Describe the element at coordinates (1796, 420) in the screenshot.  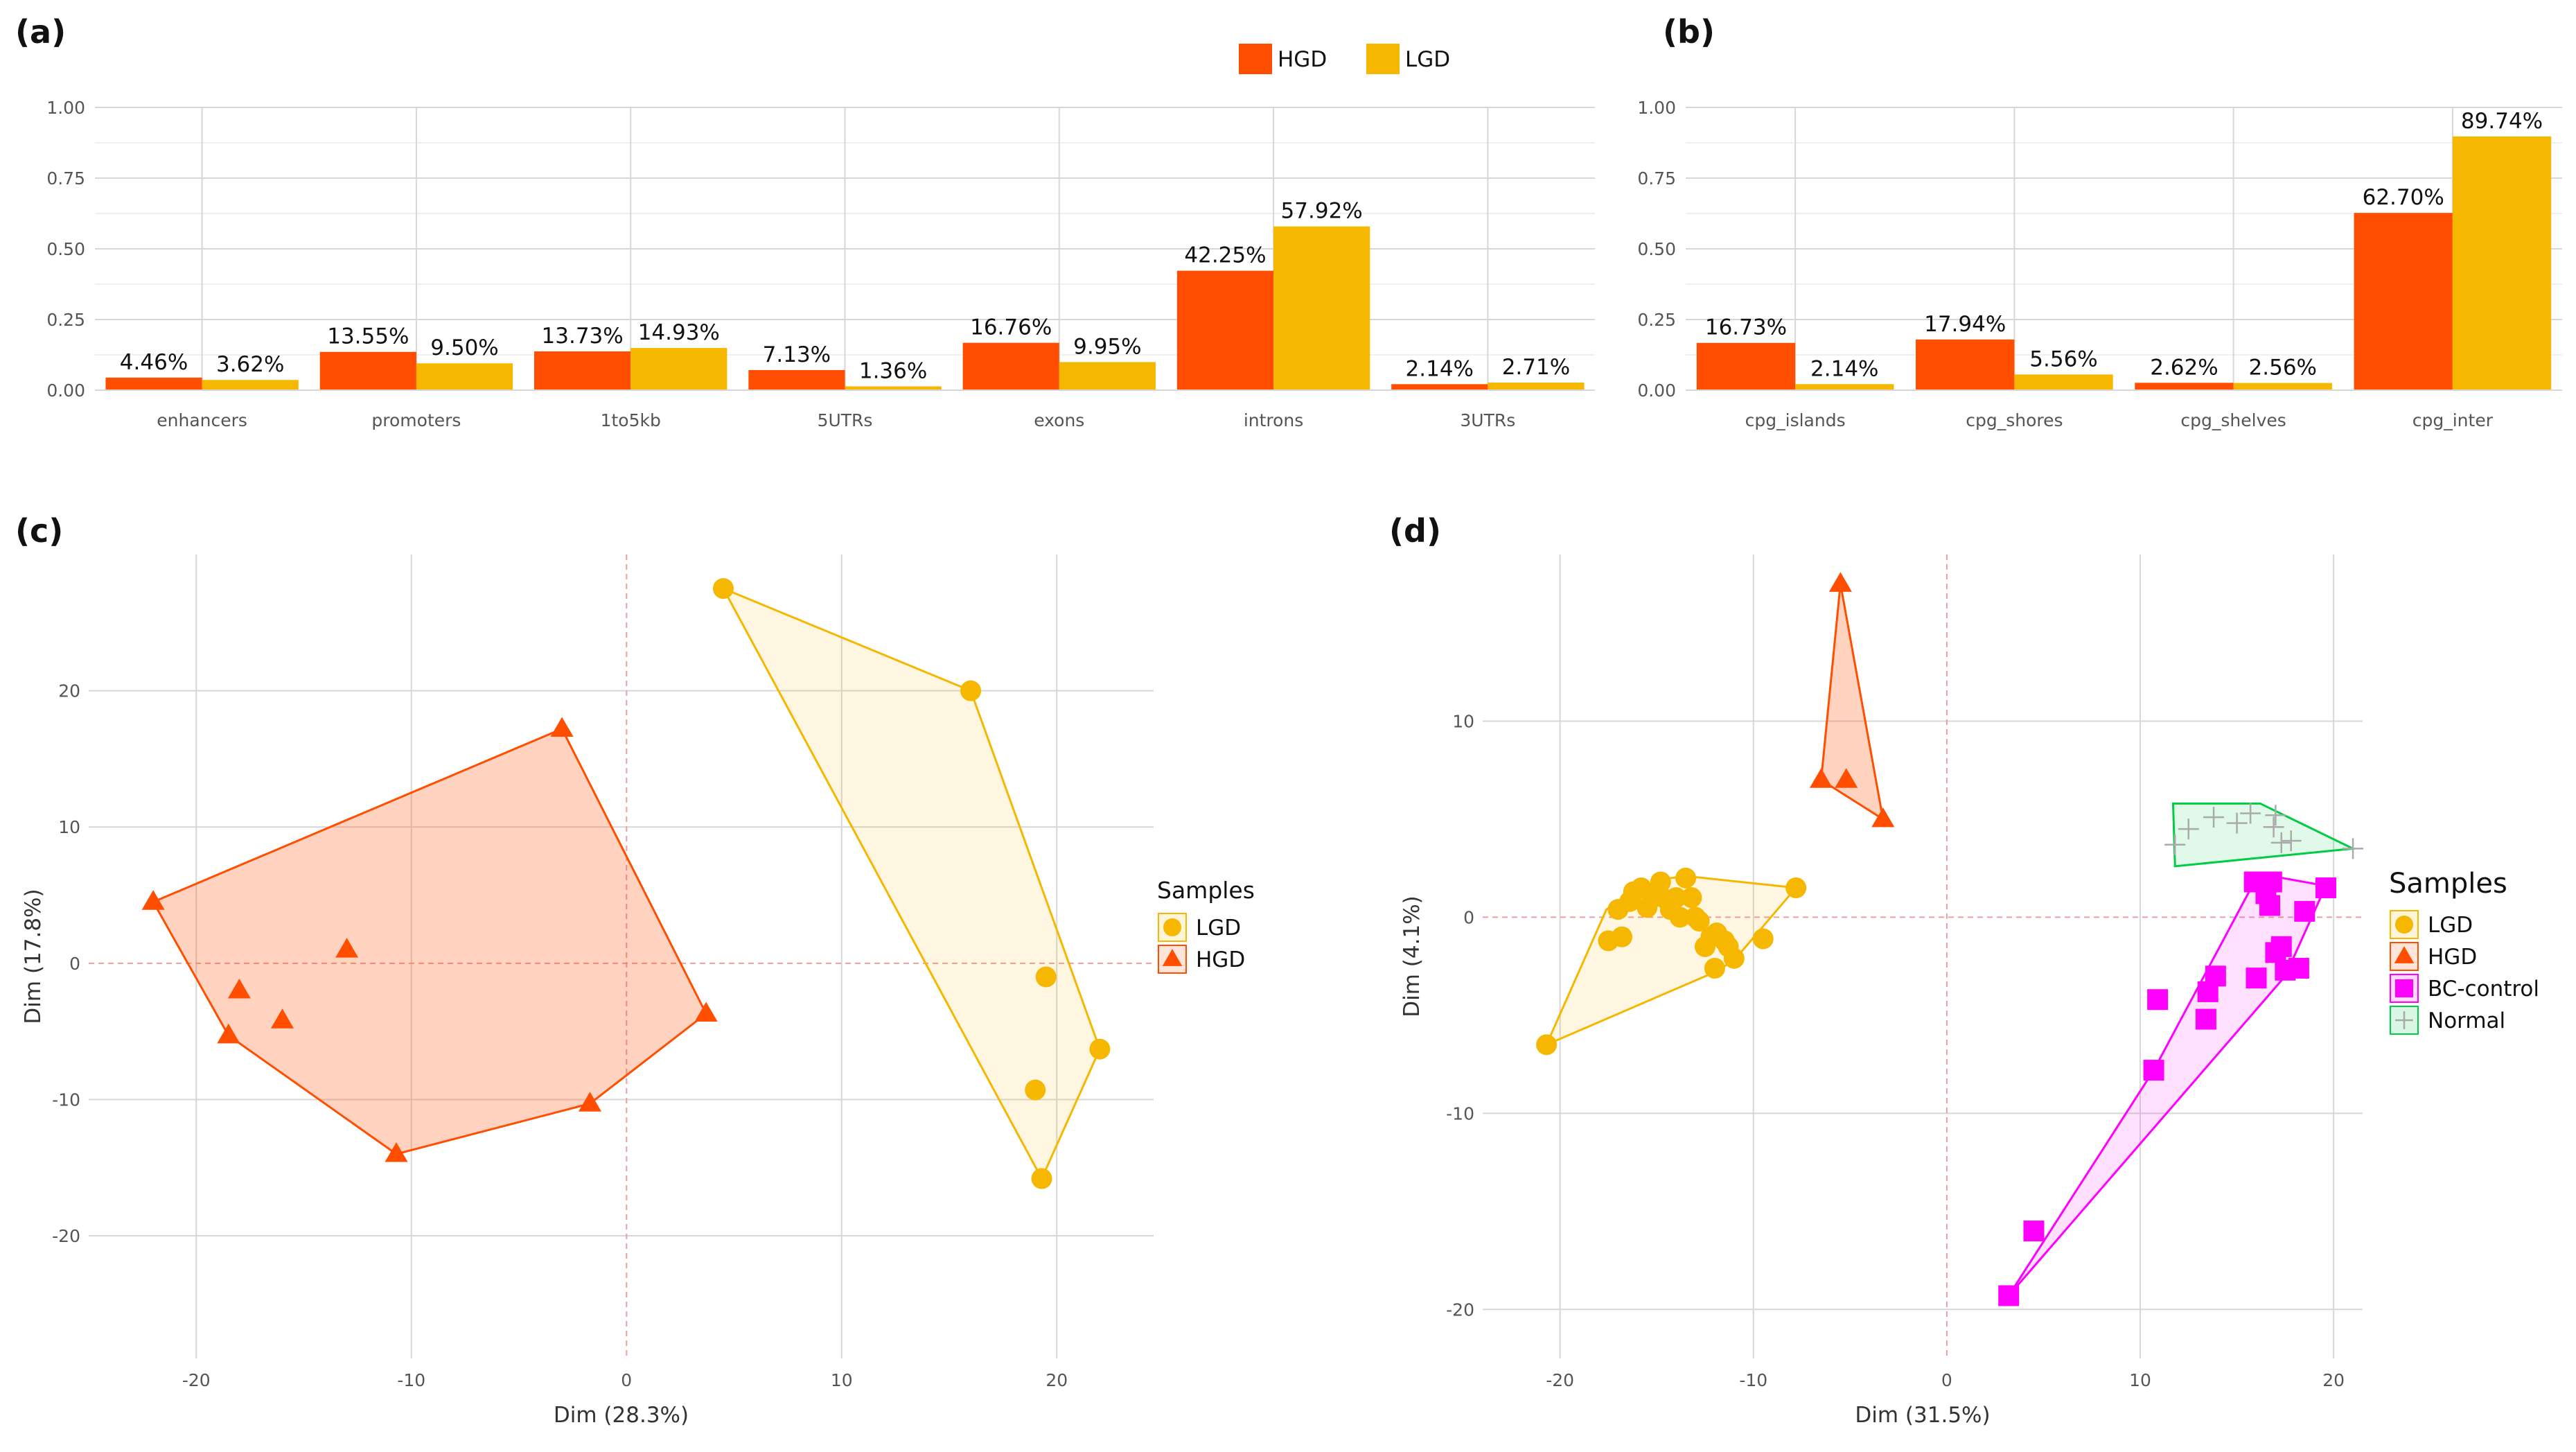
I see `x-category-label: cpg_islands` at that location.